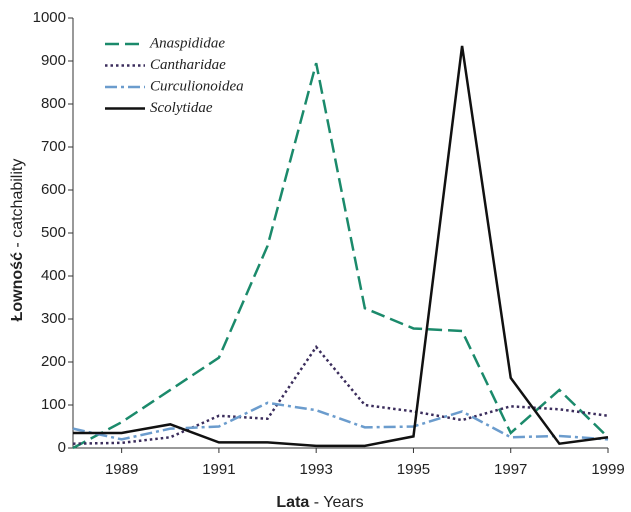 This screenshot has width=631, height=512. I want to click on y-tick-label: 900, so click(53, 60).